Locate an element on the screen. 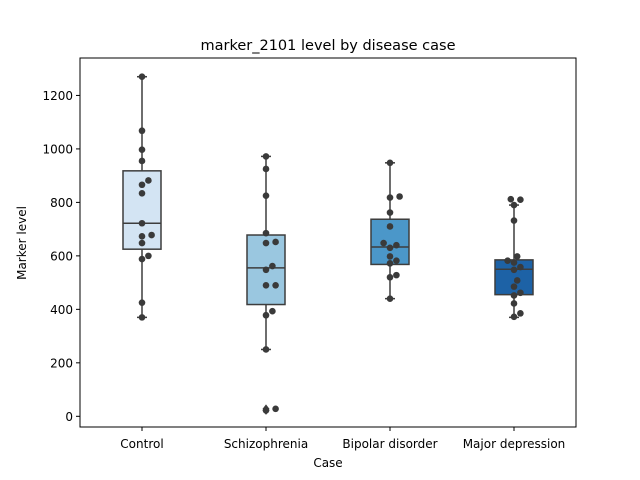 The height and width of the screenshot is (480, 640). chart-title: marker_2101 level by disease case is located at coordinates (328, 46).